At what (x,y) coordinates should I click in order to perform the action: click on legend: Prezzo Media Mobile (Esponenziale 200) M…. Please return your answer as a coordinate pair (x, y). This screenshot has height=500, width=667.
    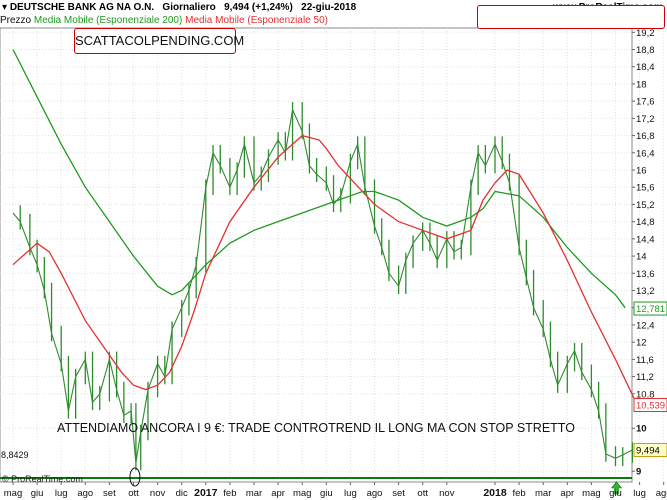
    Looking at the image, I should click on (164, 20).